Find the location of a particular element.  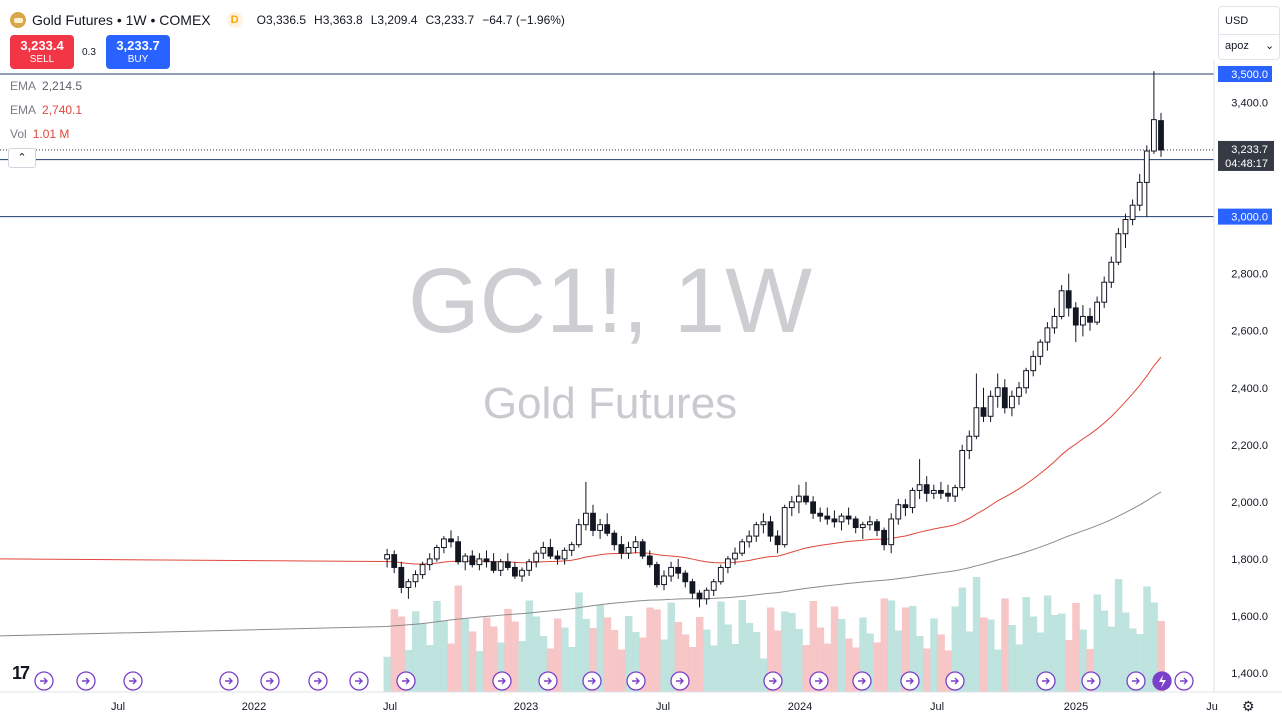

data-source-badge: D is located at coordinates (234, 20).